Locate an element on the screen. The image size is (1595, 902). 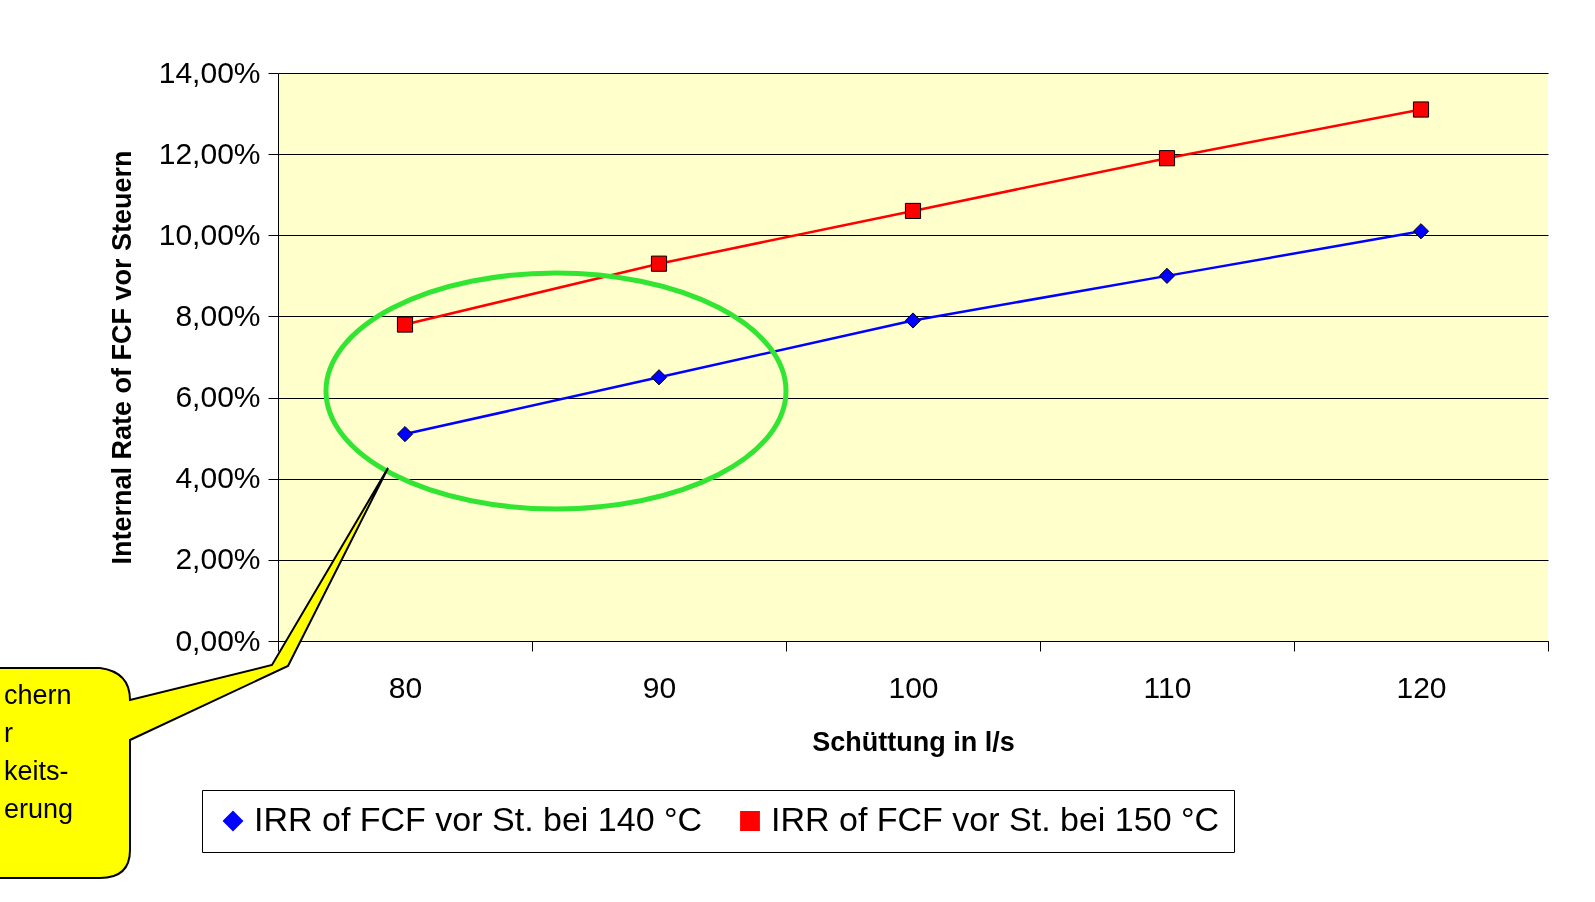
x-tick-label: 120 is located at coordinates (1421, 687).